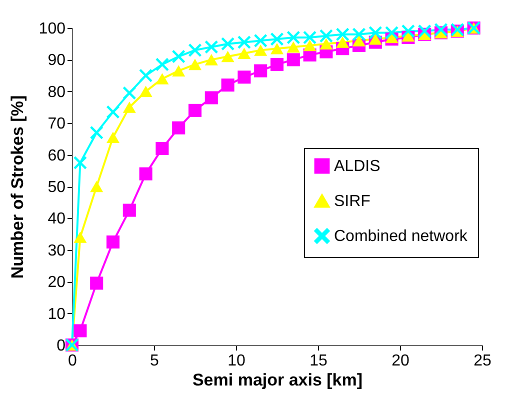  What do you see at coordinates (483, 361) in the screenshot?
I see `x-tick-label: 25` at bounding box center [483, 361].